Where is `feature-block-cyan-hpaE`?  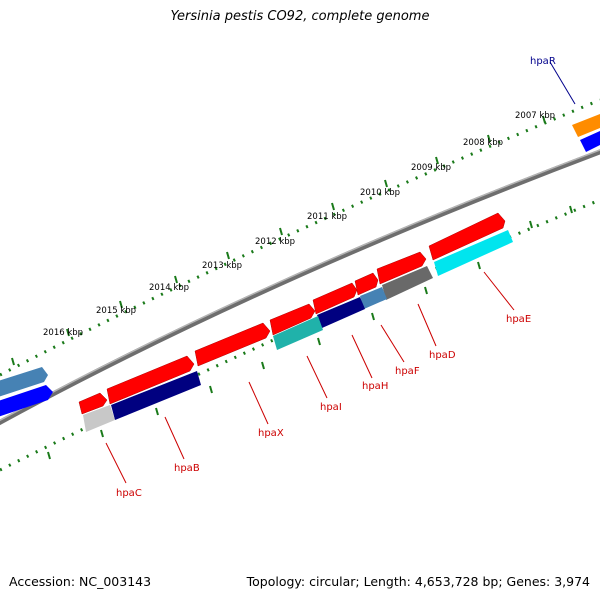 feature-block-cyan-hpaE is located at coordinates (473, 253).